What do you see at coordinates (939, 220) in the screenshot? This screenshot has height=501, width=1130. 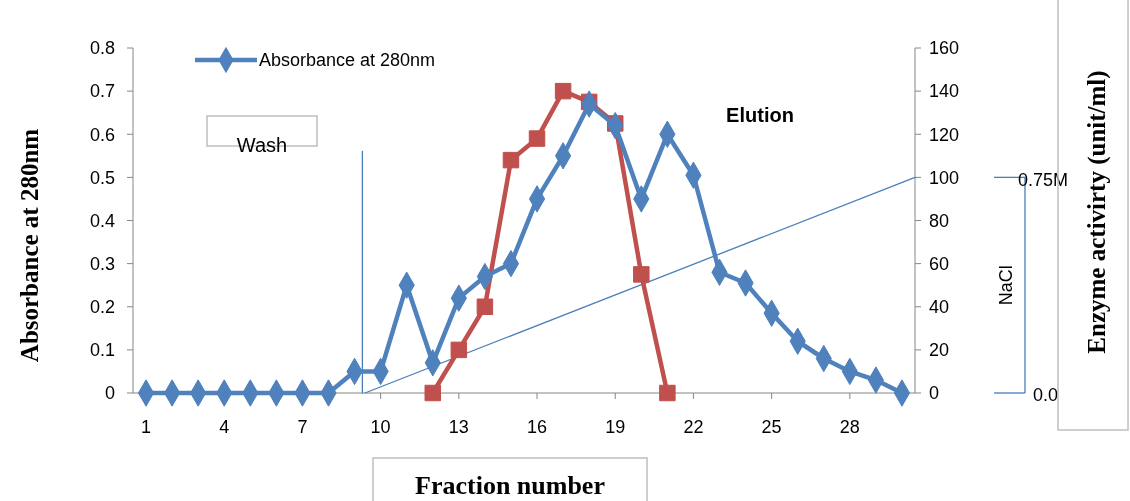 I see `y2-tick-label: 80` at bounding box center [939, 220].